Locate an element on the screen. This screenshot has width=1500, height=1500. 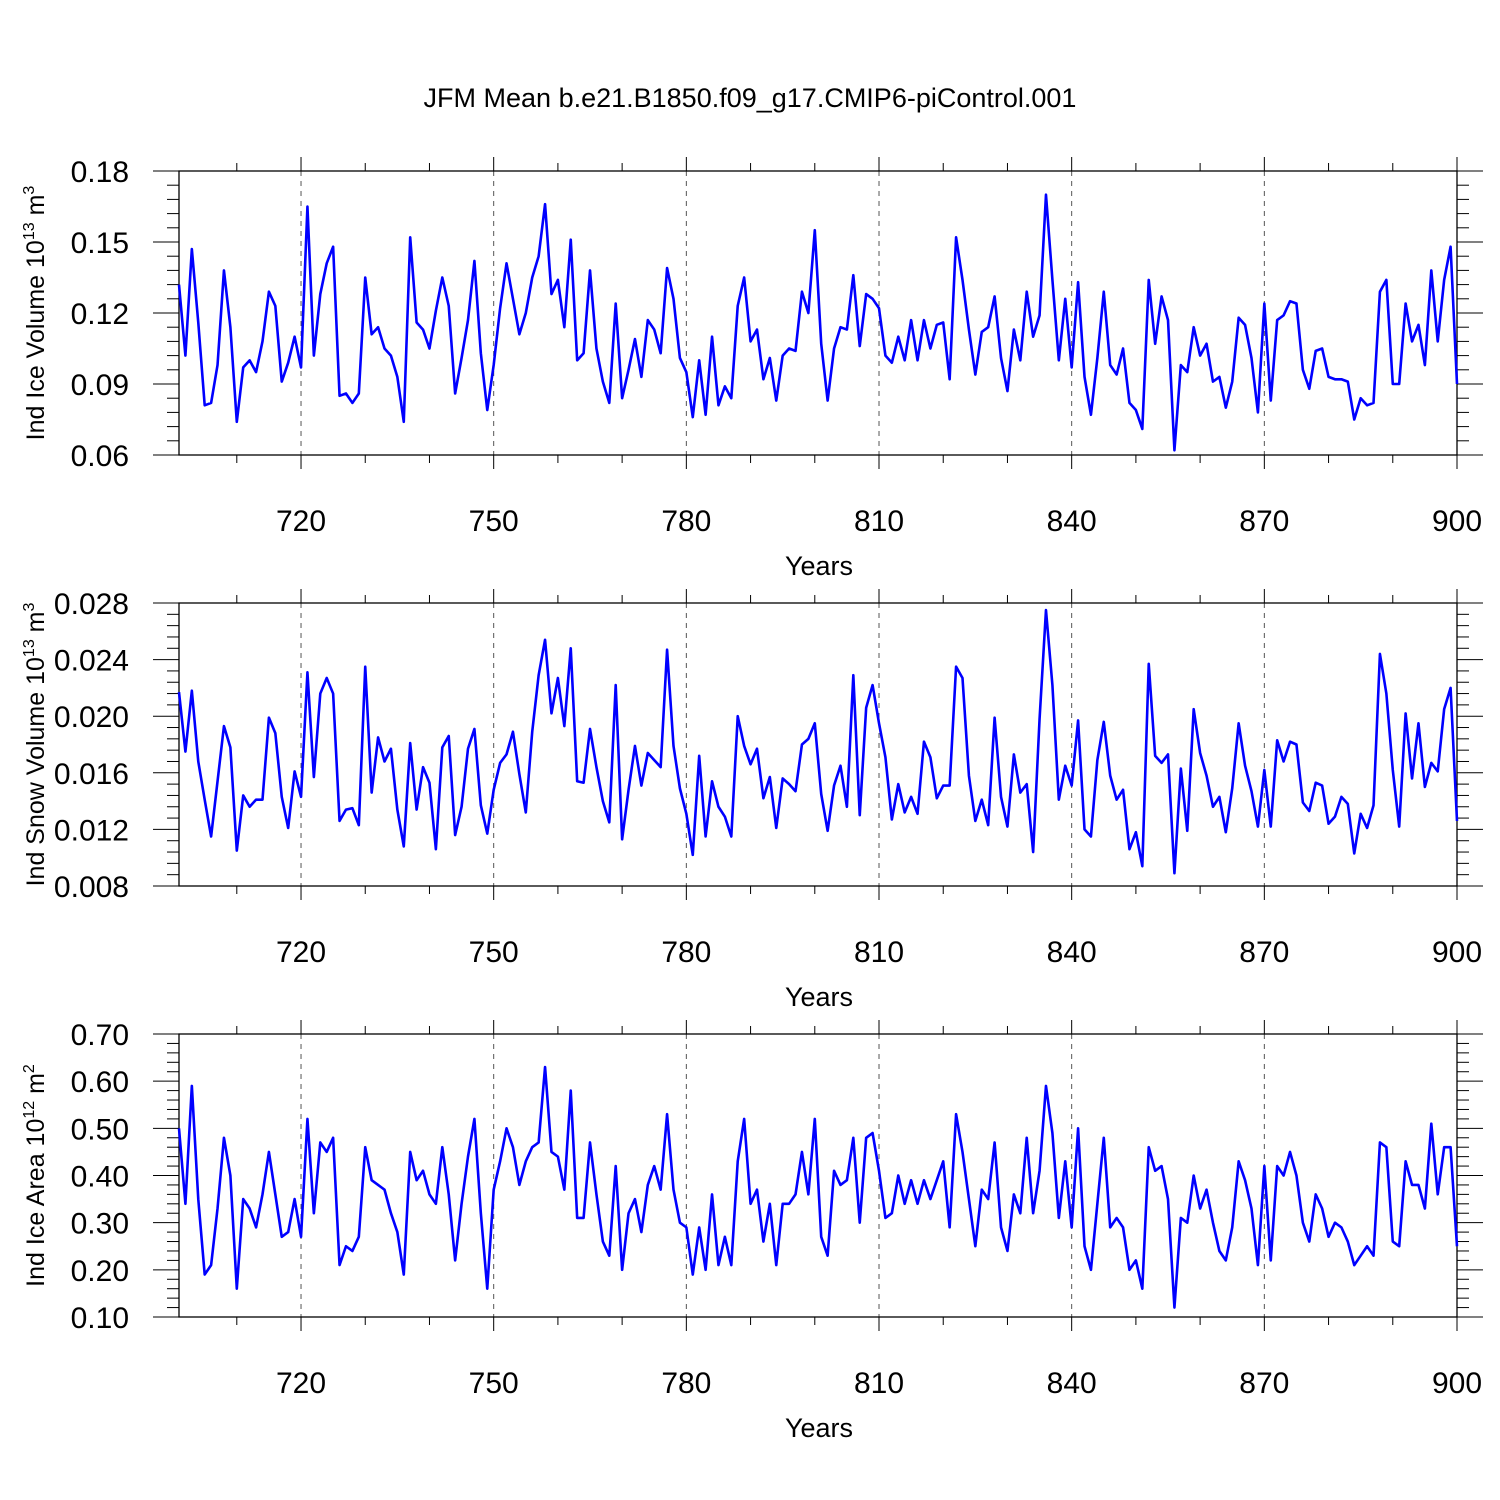
y-axis-label: Ind Snow Volume 1013 m3 is located at coordinates (35, 745).